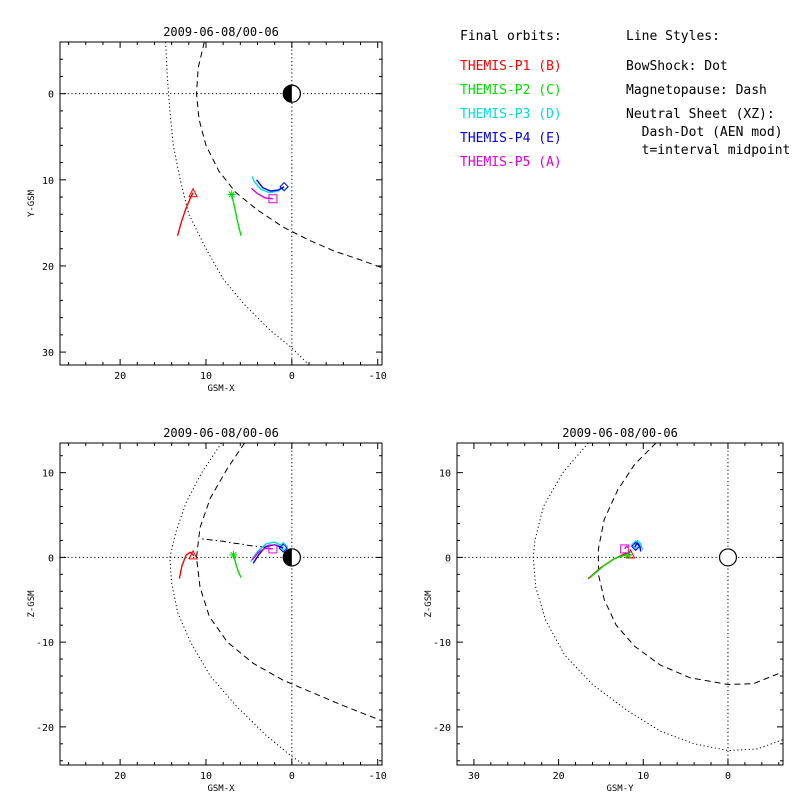 The image size is (800, 805). I want to click on legend-style-line: Neutral Sheet (XZ):, so click(700, 114).